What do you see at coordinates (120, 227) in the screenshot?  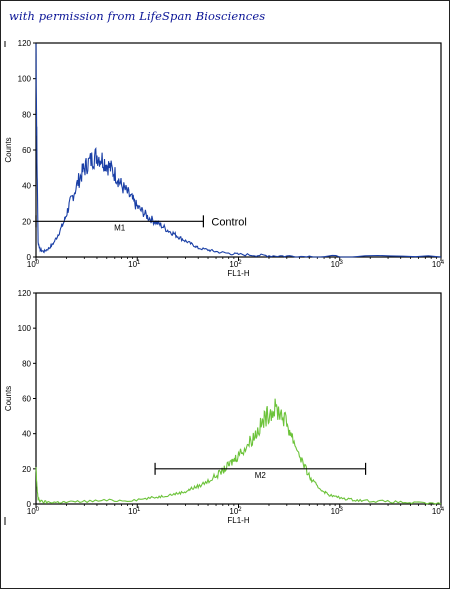 I see `marker-label: M1` at bounding box center [120, 227].